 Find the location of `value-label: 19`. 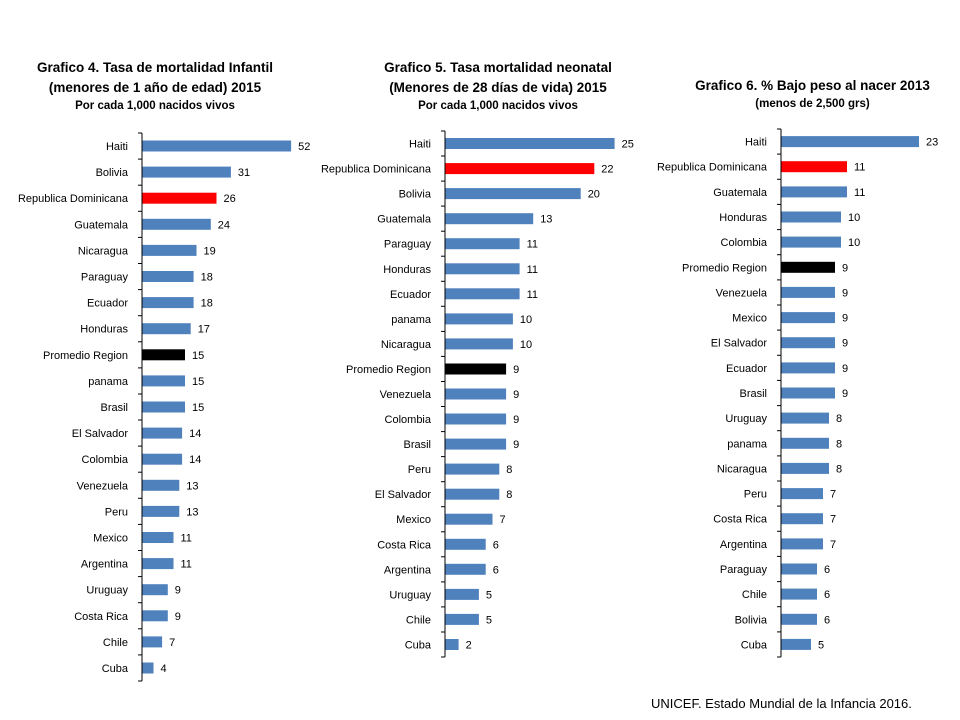

value-label: 19 is located at coordinates (210, 251).